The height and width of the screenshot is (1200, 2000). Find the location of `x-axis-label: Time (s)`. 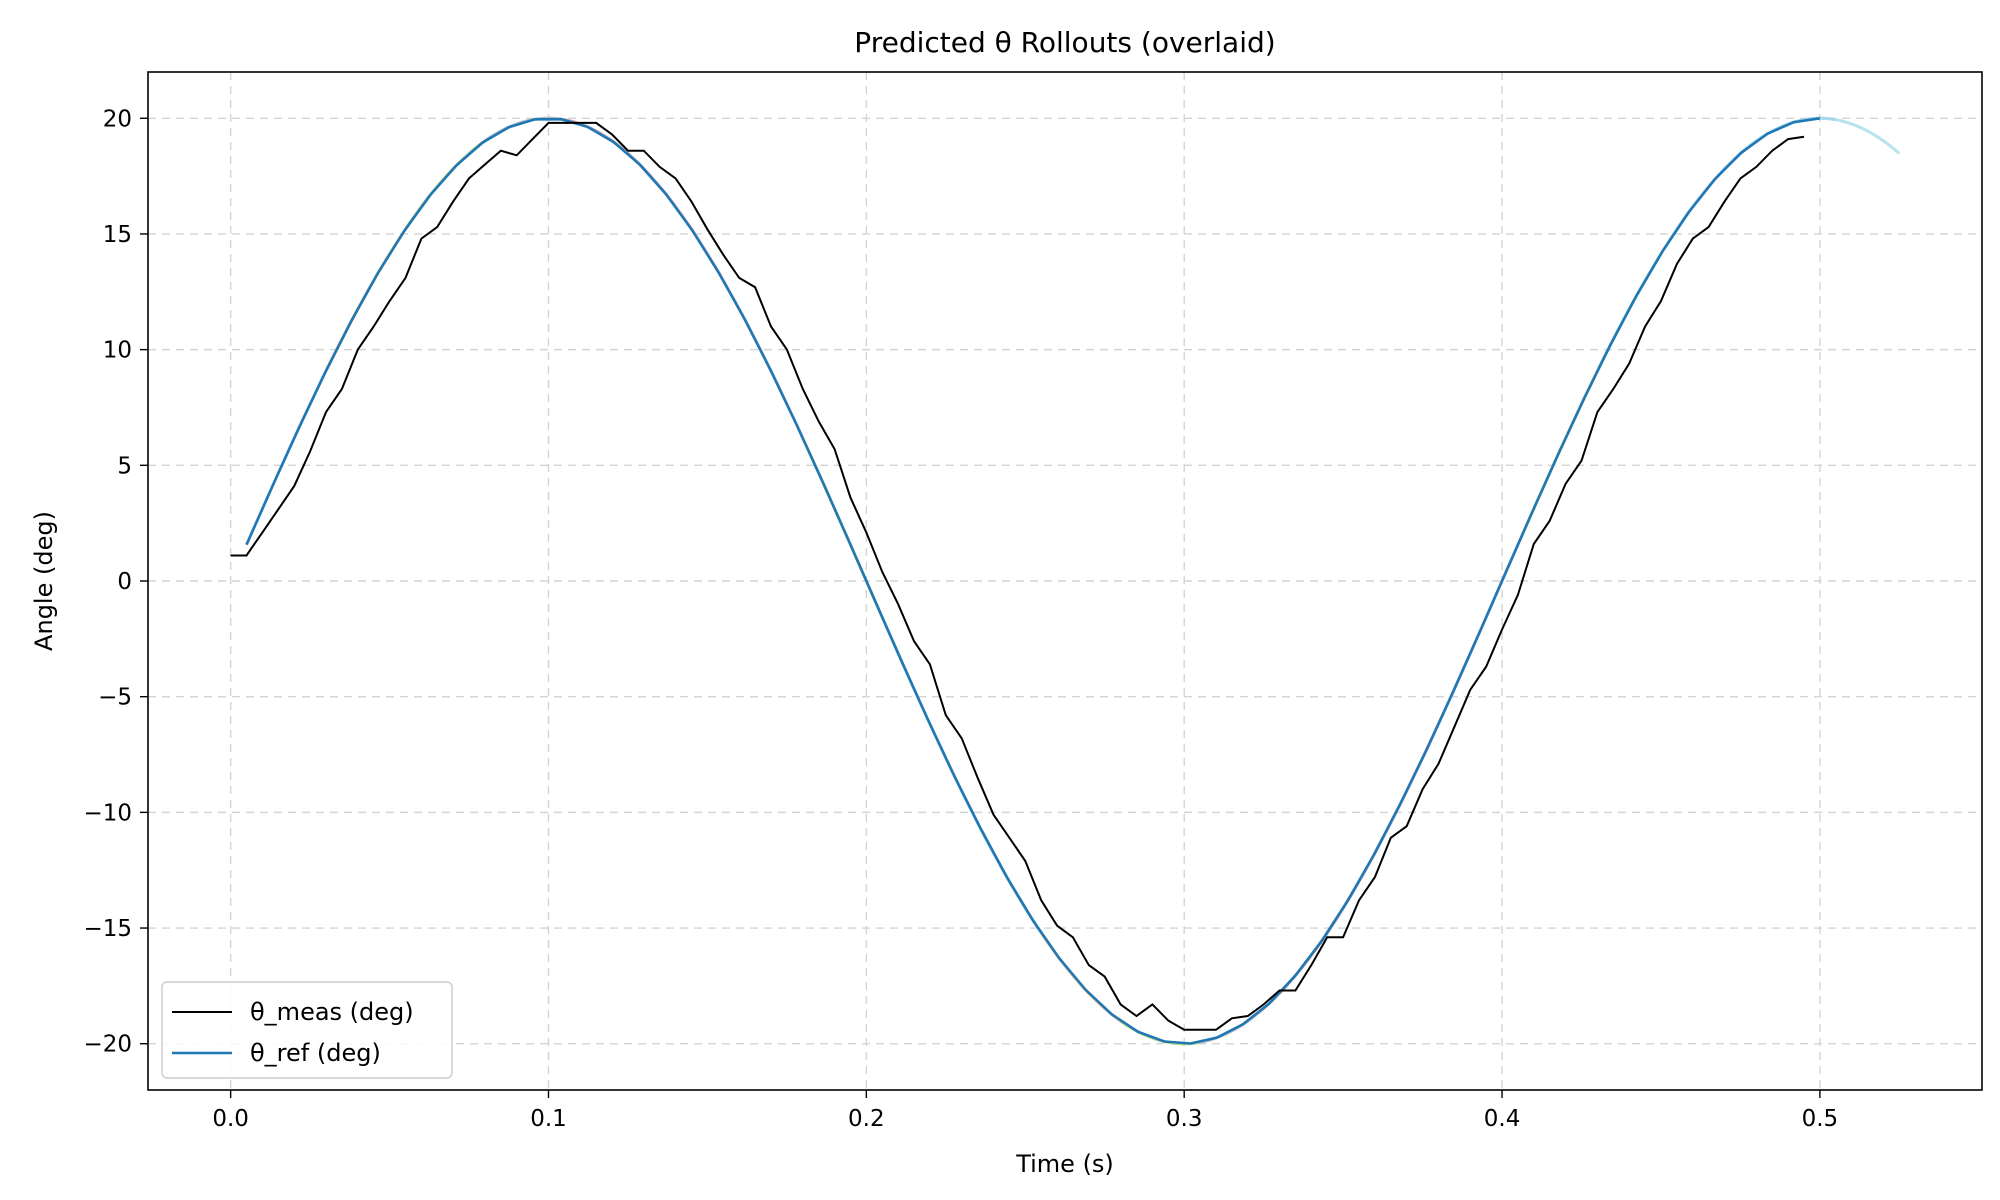

x-axis-label: Time (s) is located at coordinates (1064, 1164).